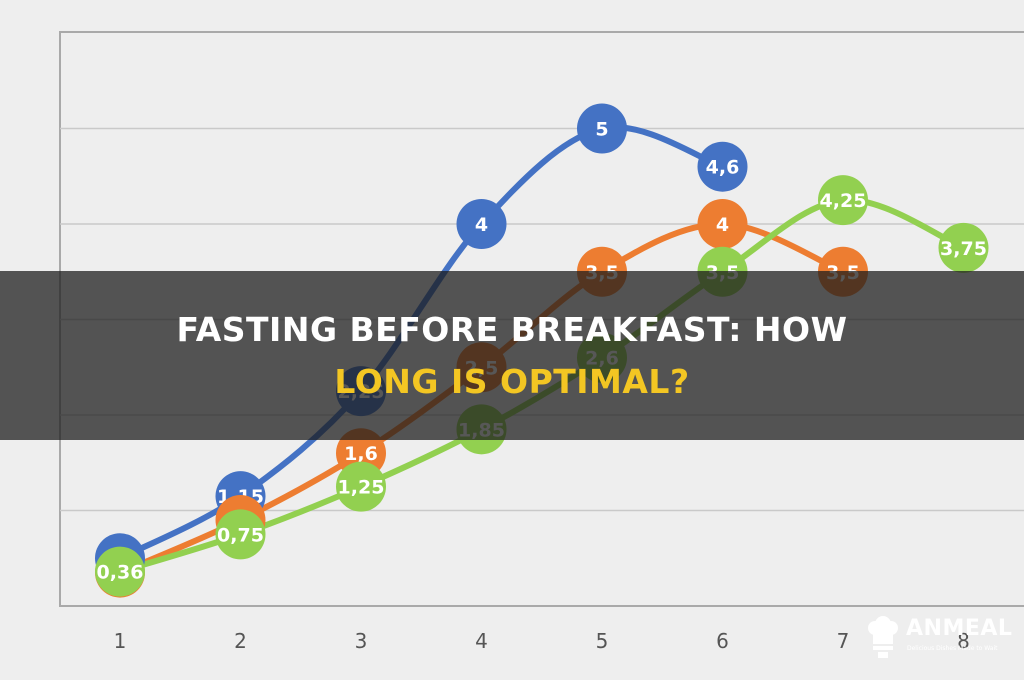 This screenshot has height=680, width=1024. What do you see at coordinates (512, 329) in the screenshot?
I see `banner-title-line-1: Fasting Before Breakfast: How` at bounding box center [512, 329].